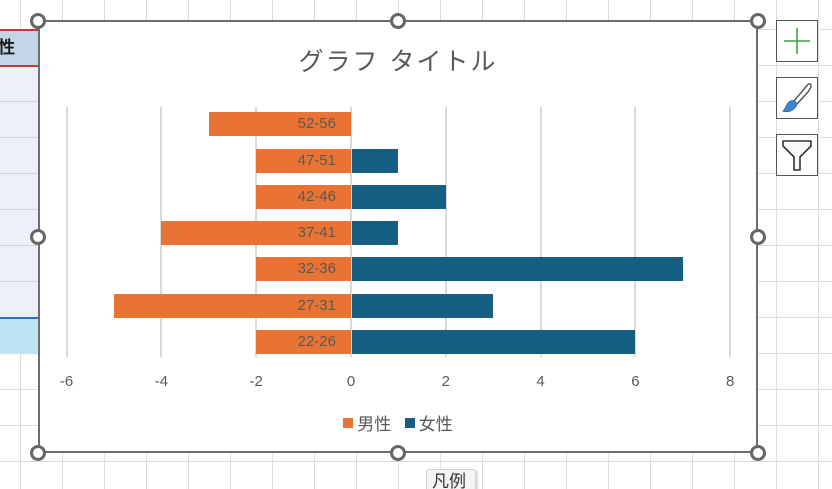 This screenshot has width=832, height=489. What do you see at coordinates (316, 341) in the screenshot?
I see `category-label: 22-26` at bounding box center [316, 341].